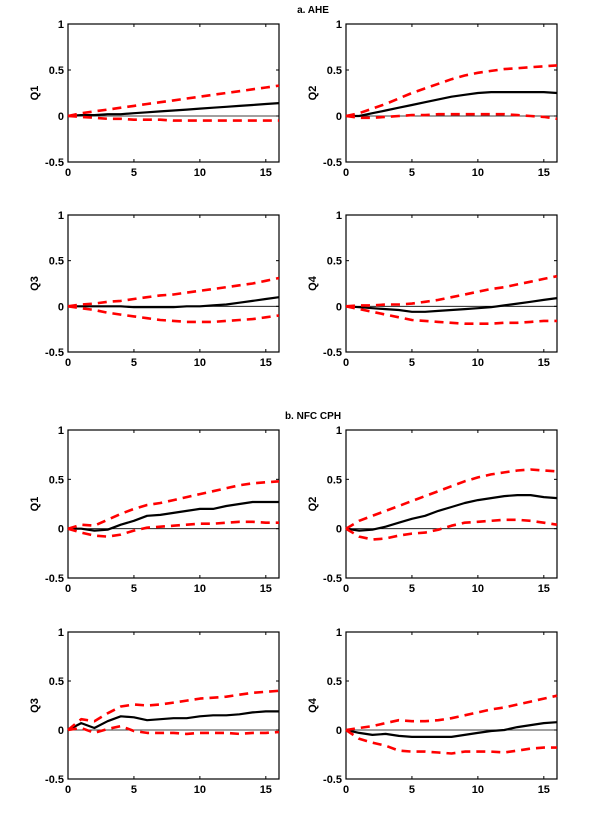 This screenshot has height=818, width=600. What do you see at coordinates (313, 10) in the screenshot?
I see `section-title-a: a. AHE` at bounding box center [313, 10].